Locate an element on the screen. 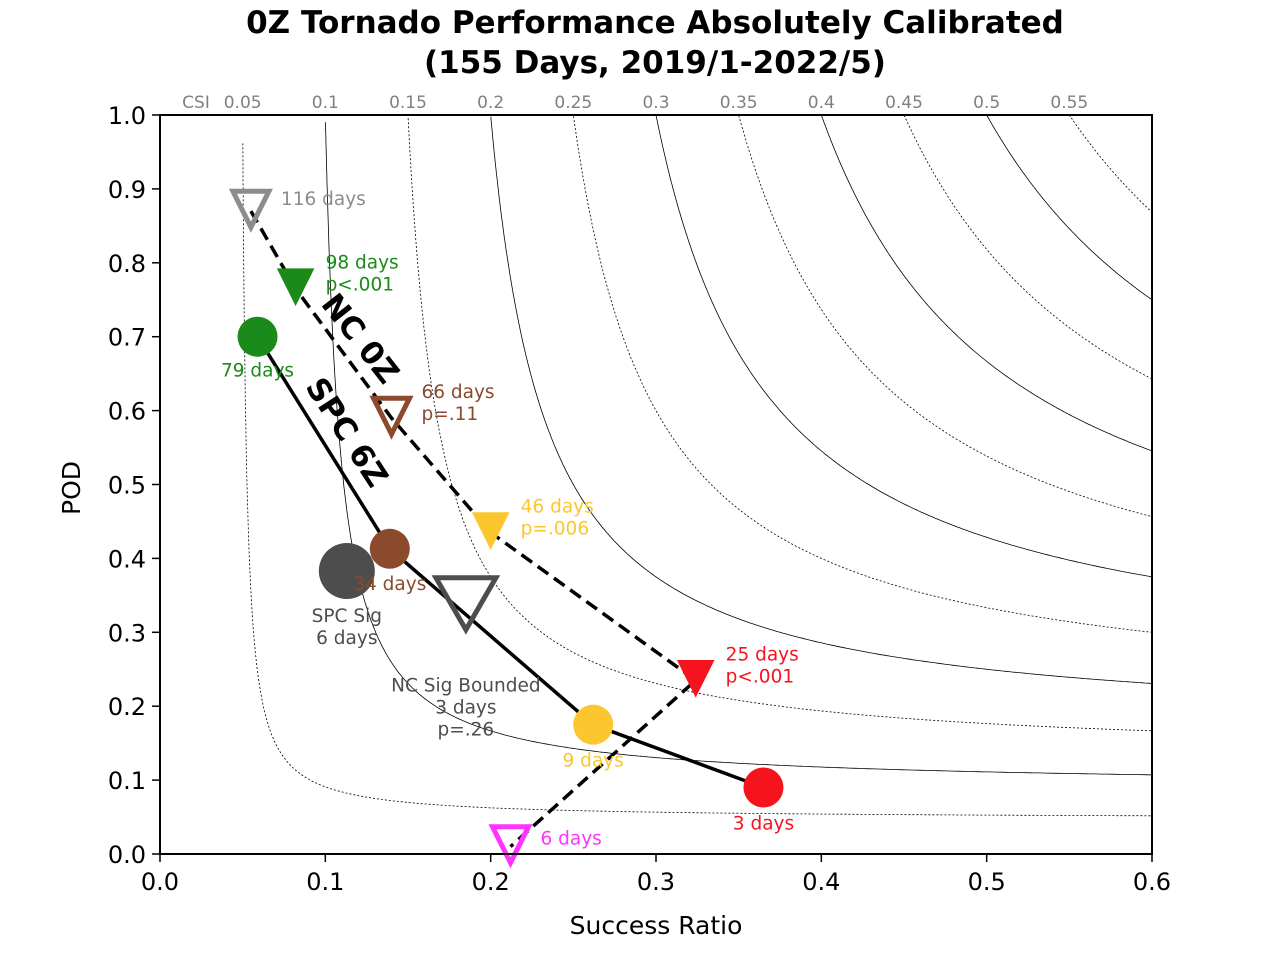  csi-tick-label: 0.5 is located at coordinates (986, 103).